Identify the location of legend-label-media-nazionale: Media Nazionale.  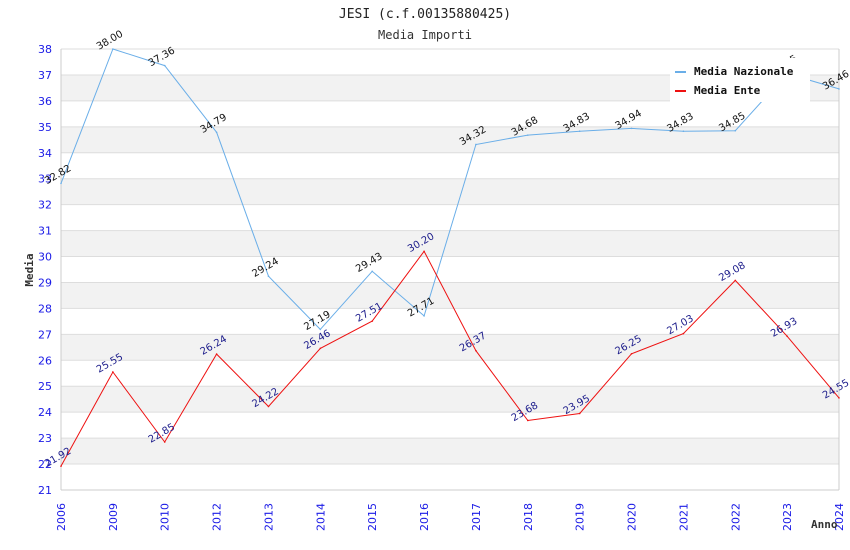
(744, 71).